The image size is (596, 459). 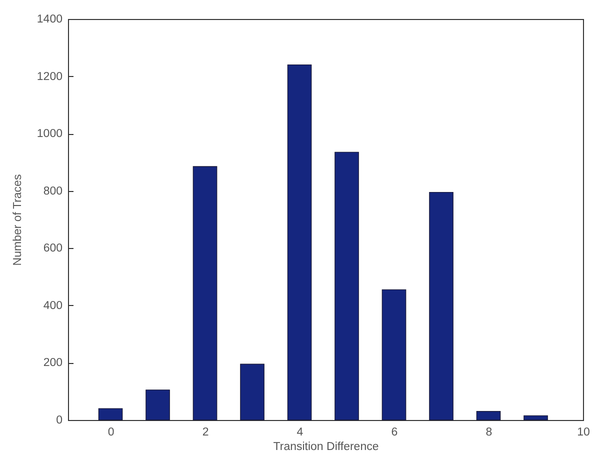 I want to click on x-tick-label: 8, so click(x=489, y=432).